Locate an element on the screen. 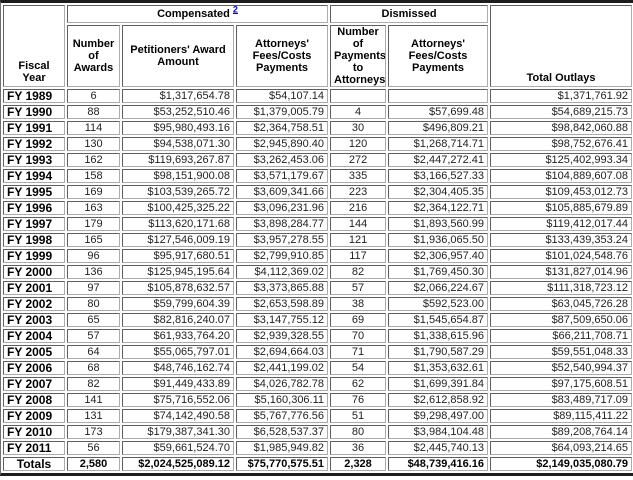  awards-count-cell: 114 is located at coordinates (93, 128).